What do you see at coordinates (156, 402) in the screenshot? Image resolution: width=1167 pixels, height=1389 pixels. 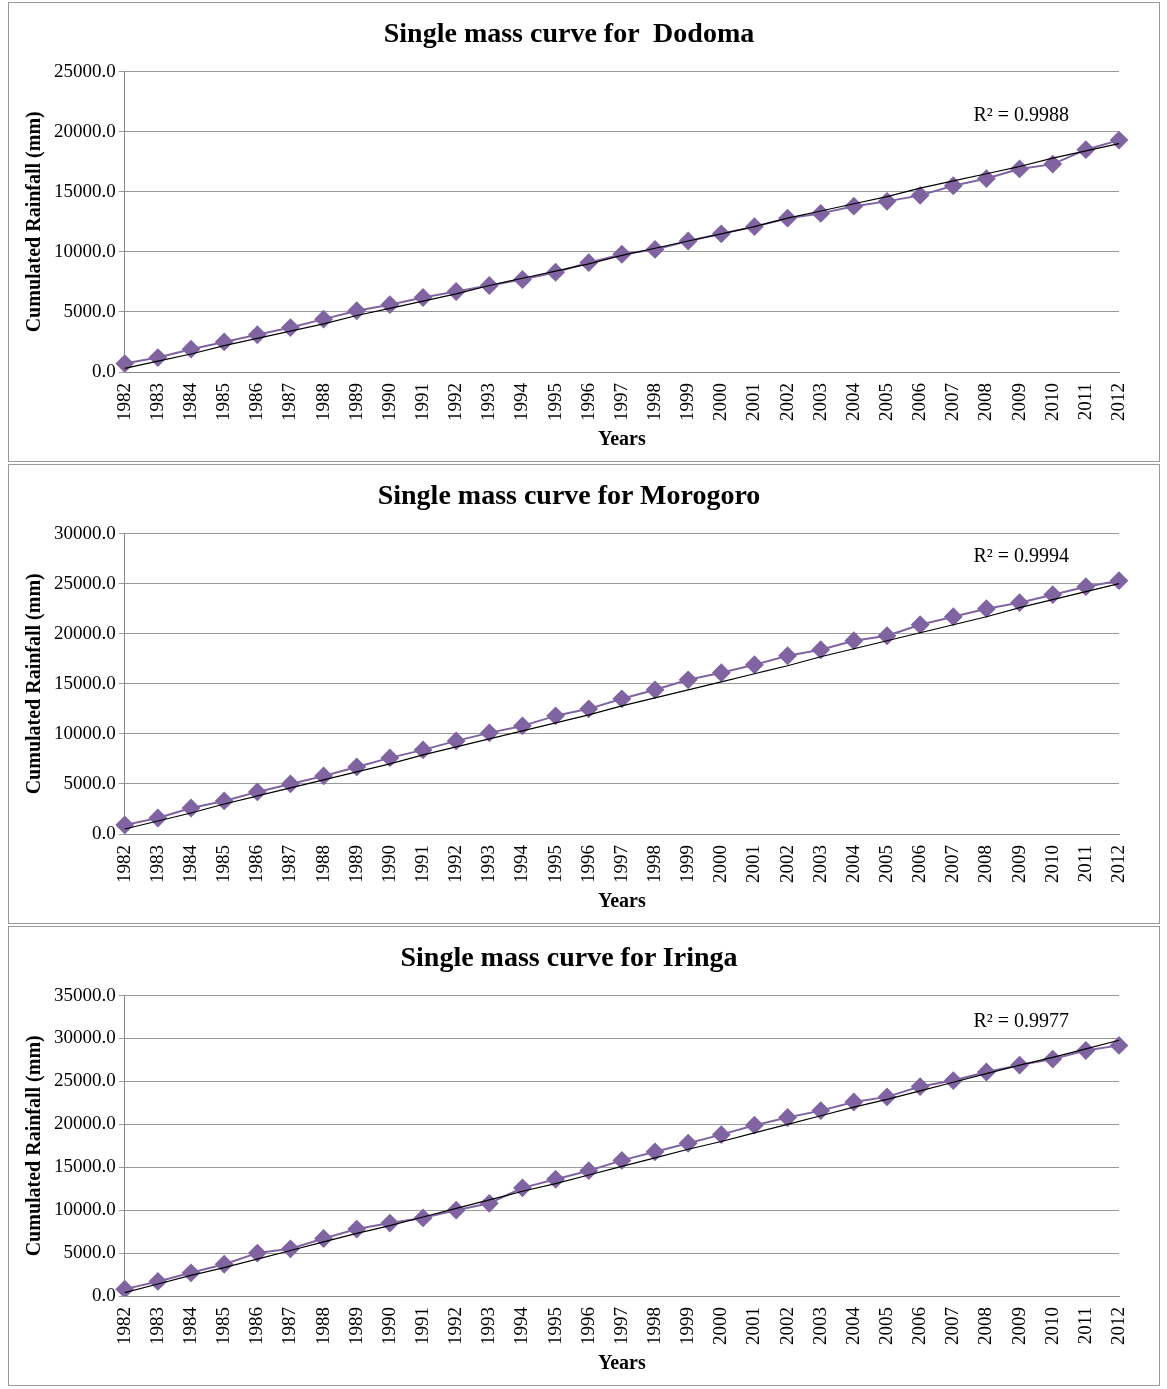 I see `x-tick-label: 1983` at bounding box center [156, 402].